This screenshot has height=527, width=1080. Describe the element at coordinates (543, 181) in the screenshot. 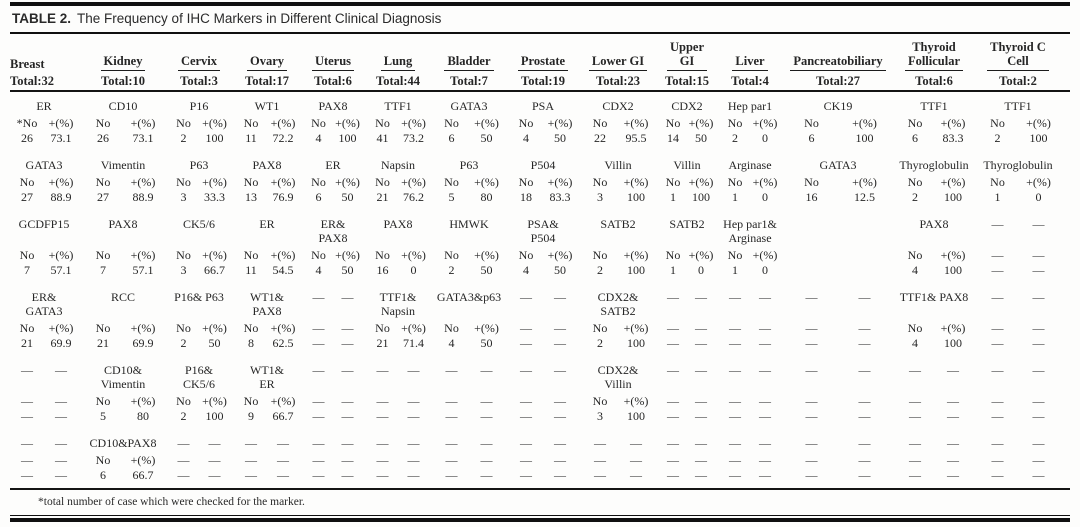

I see `table-cell: P504 No +(%) 18 83.3` at that location.